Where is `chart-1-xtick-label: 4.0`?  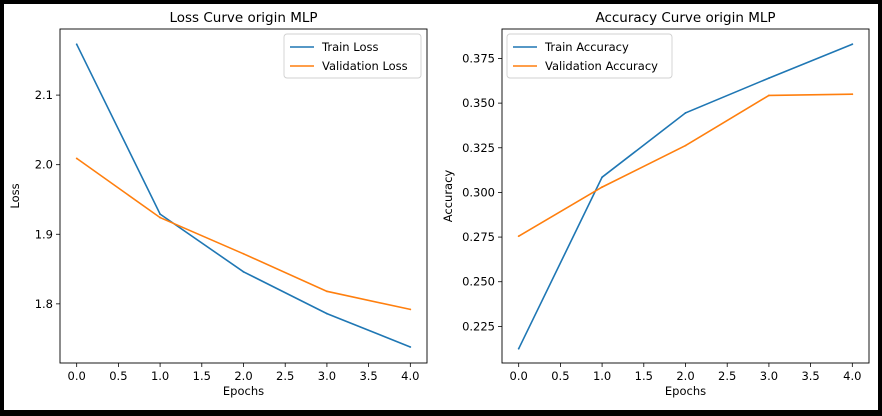 chart-1-xtick-label: 4.0 is located at coordinates (410, 376).